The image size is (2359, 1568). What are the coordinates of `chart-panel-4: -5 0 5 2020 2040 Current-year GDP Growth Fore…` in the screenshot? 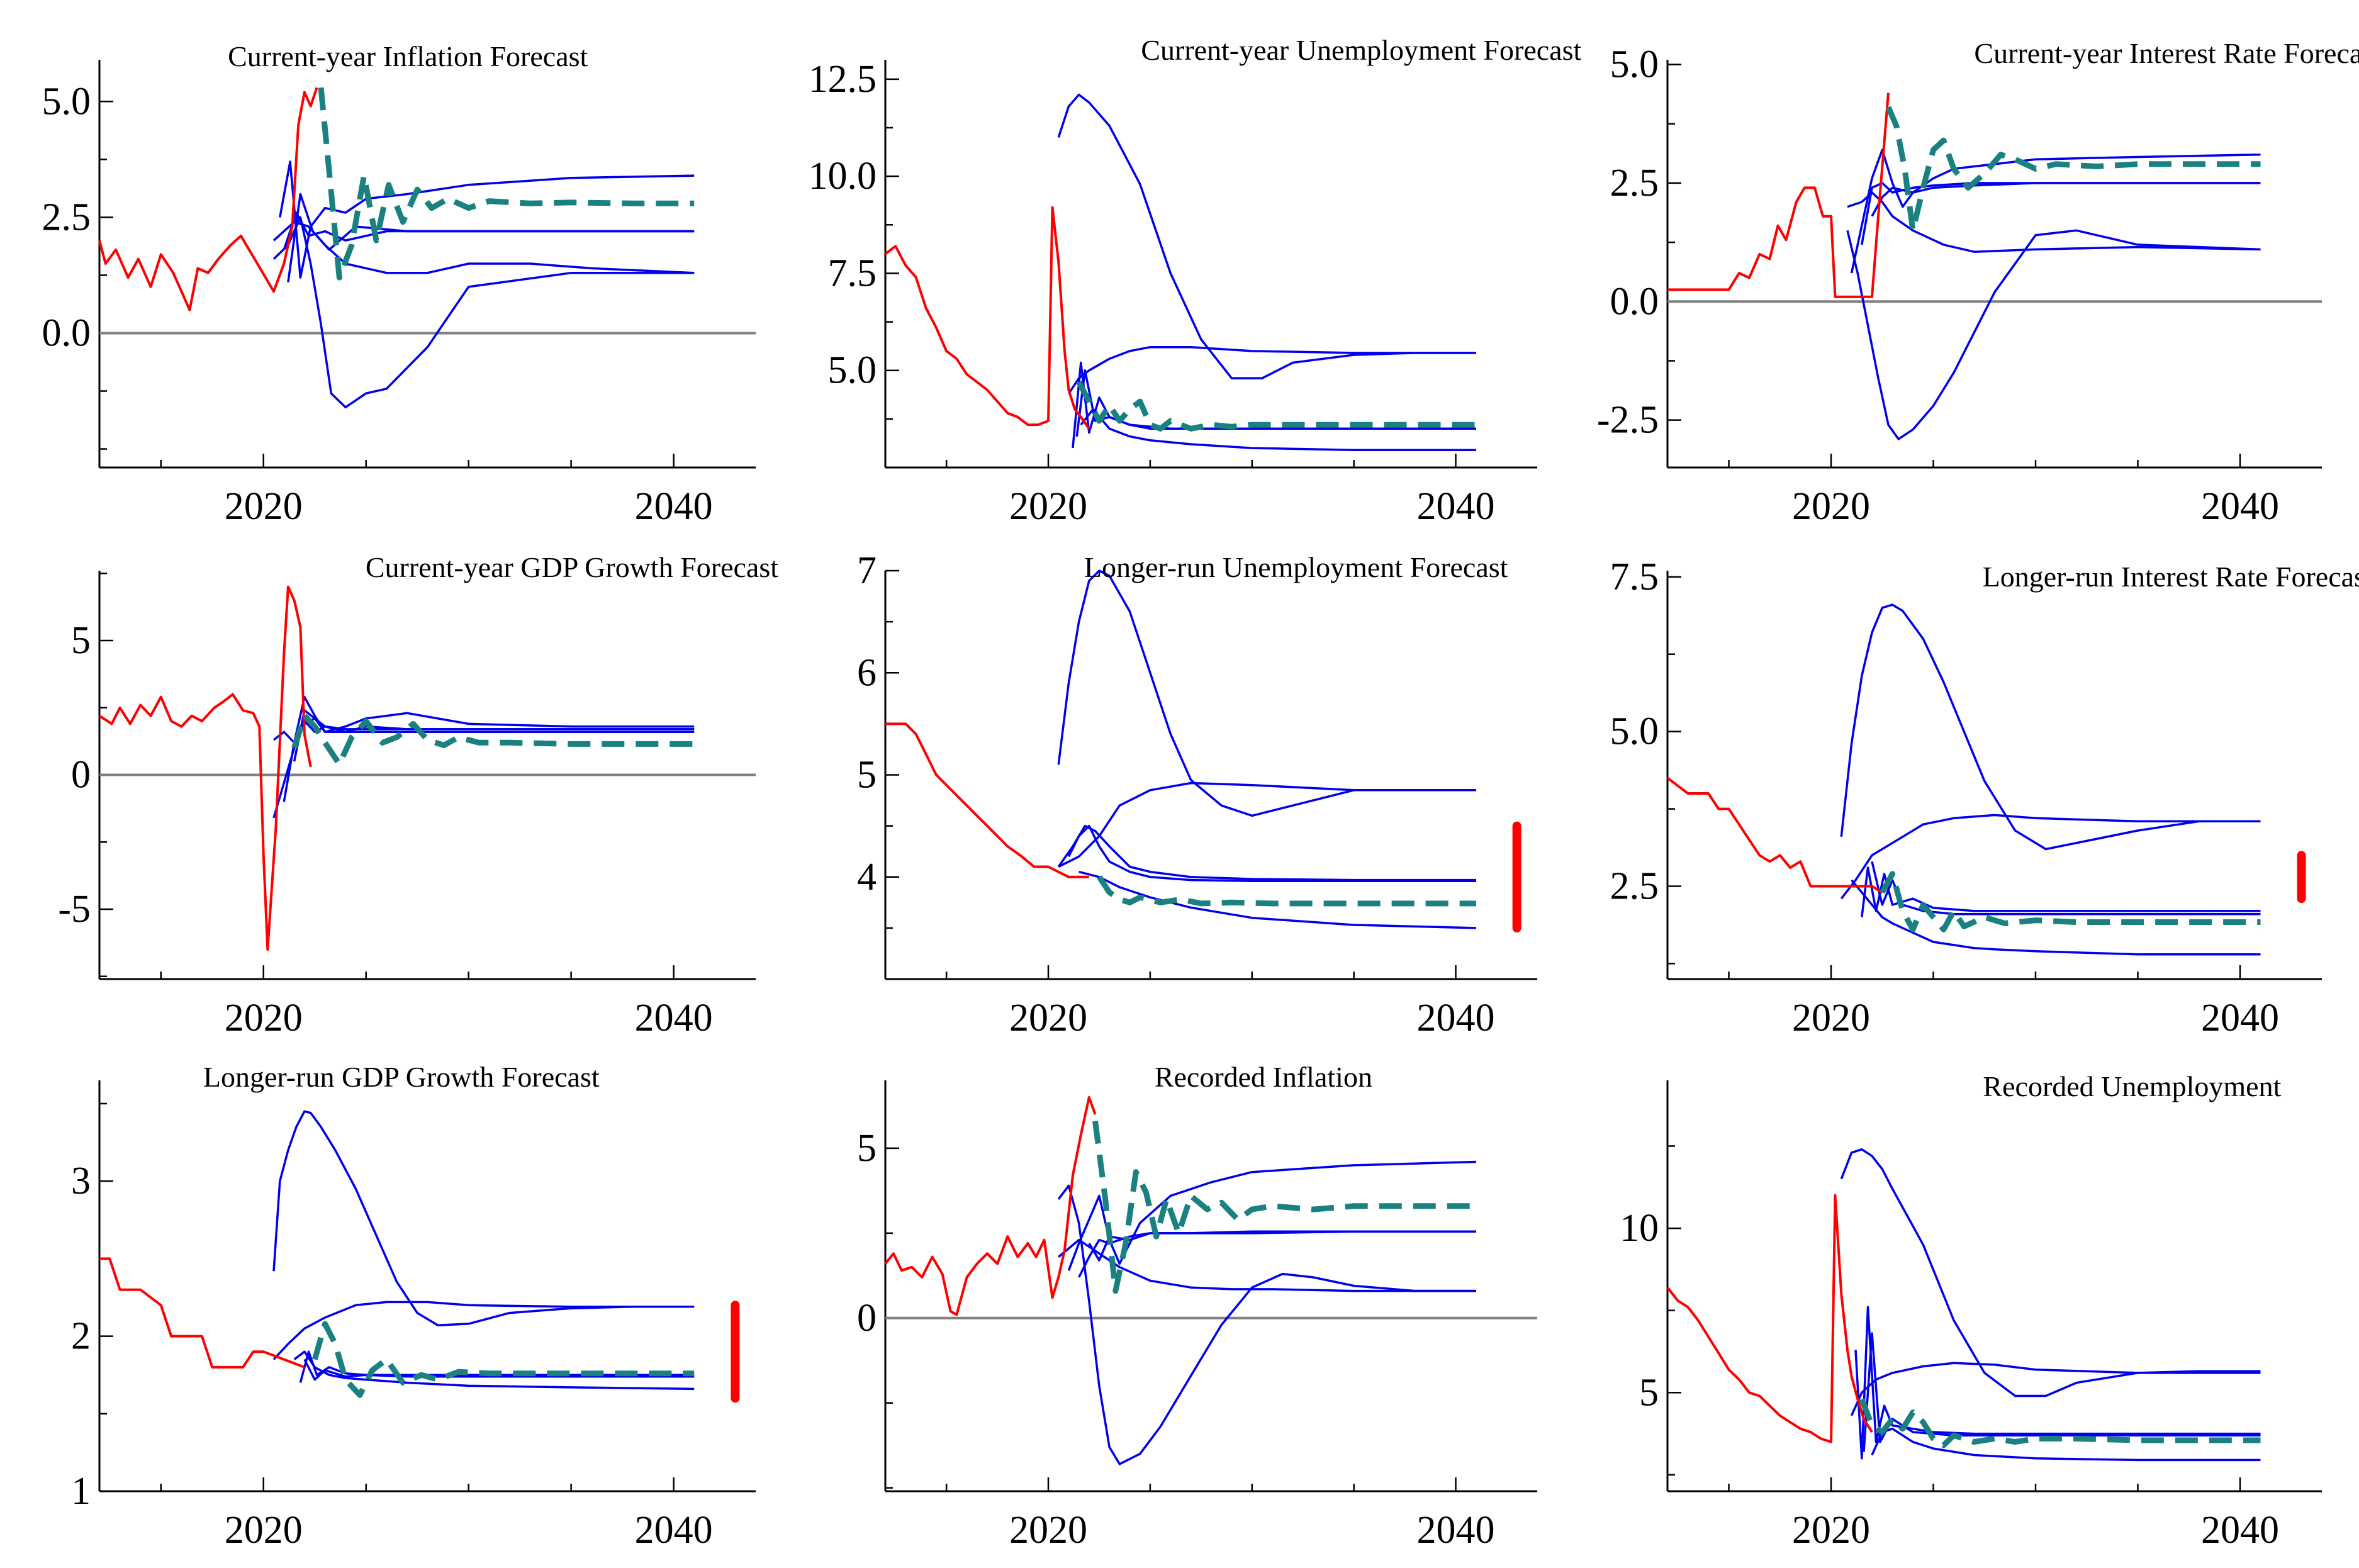 It's located at (418, 795).